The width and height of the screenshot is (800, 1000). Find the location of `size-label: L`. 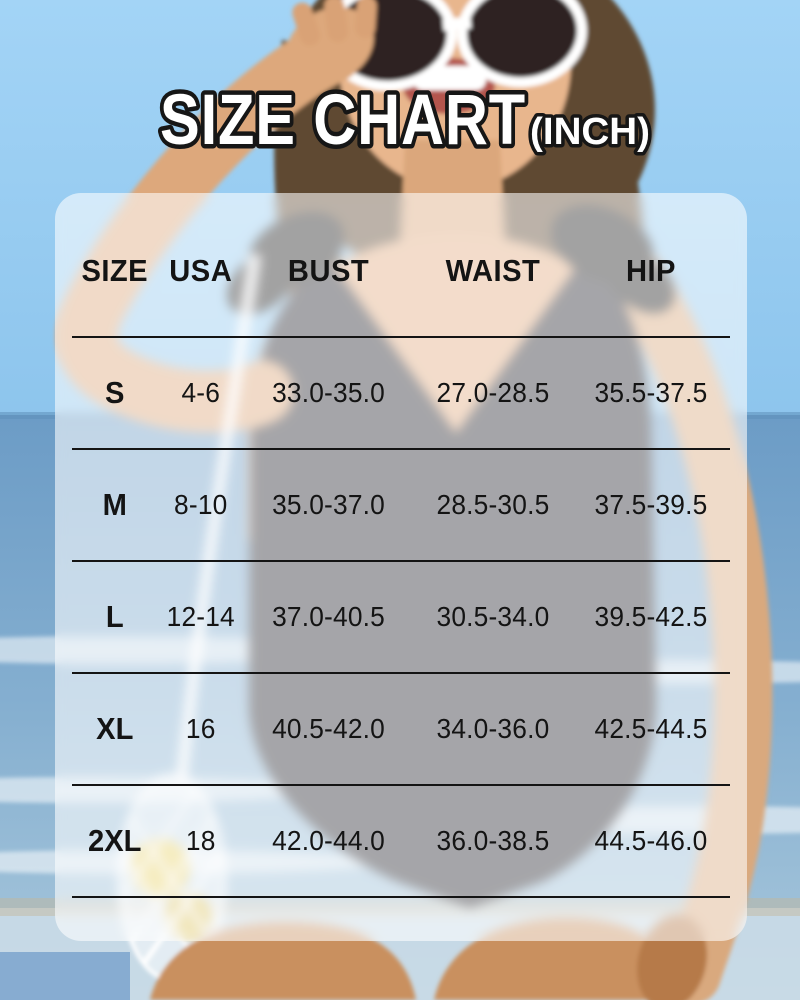

size-label: L is located at coordinates (114, 616).